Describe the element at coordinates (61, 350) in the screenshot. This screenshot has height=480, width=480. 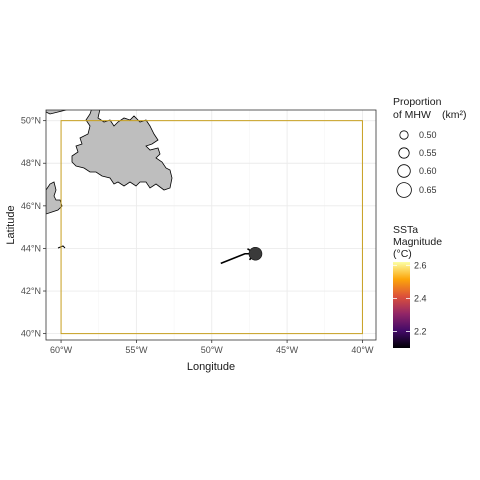
I see `x-tick-label: 60°W` at that location.